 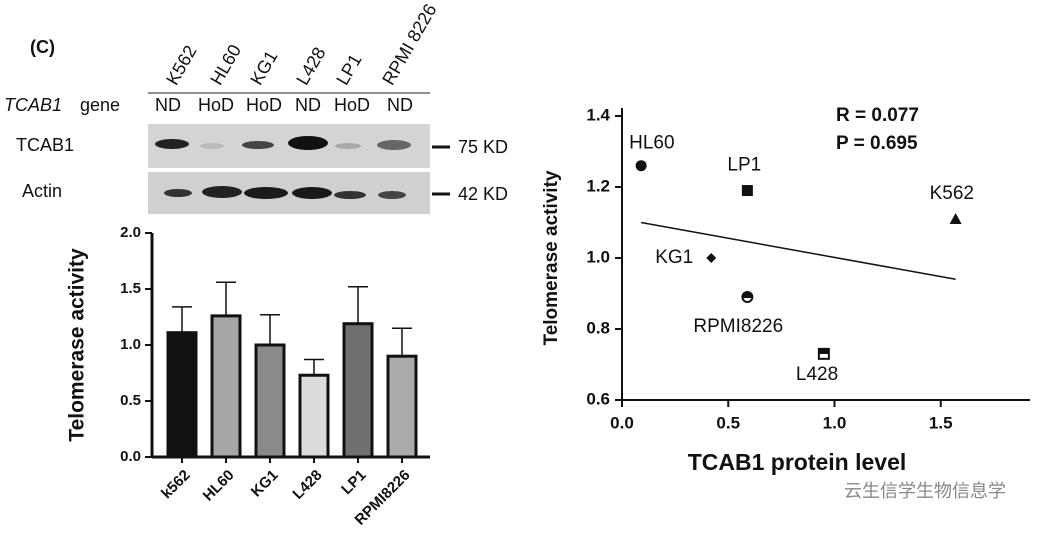 What do you see at coordinates (941, 422) in the screenshot?
I see `x-tick-label: 1.5` at bounding box center [941, 422].